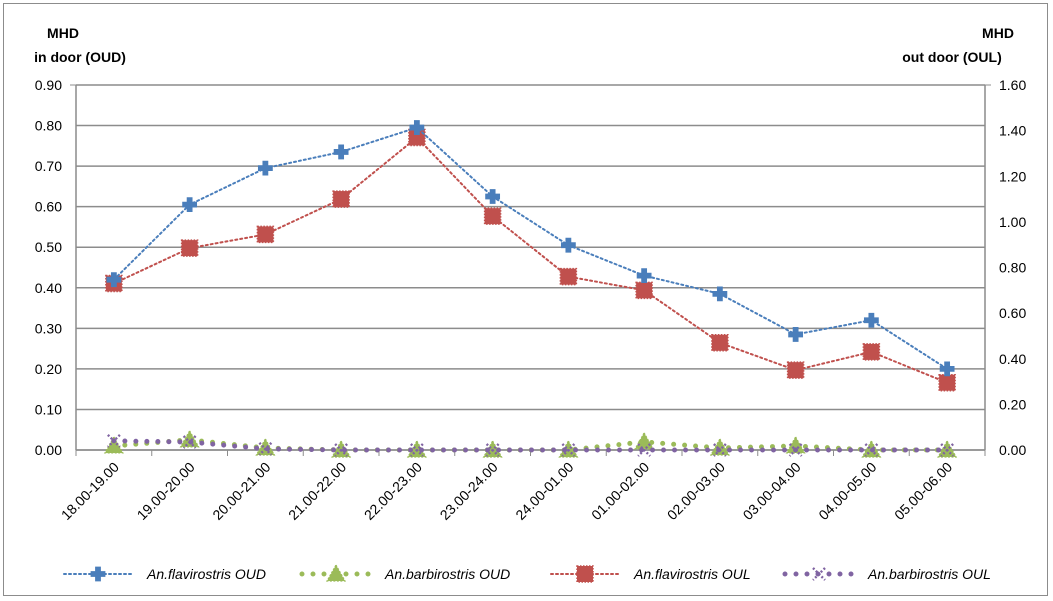  I want to click on series-an-barbirostris-oul, so click(530, 445).